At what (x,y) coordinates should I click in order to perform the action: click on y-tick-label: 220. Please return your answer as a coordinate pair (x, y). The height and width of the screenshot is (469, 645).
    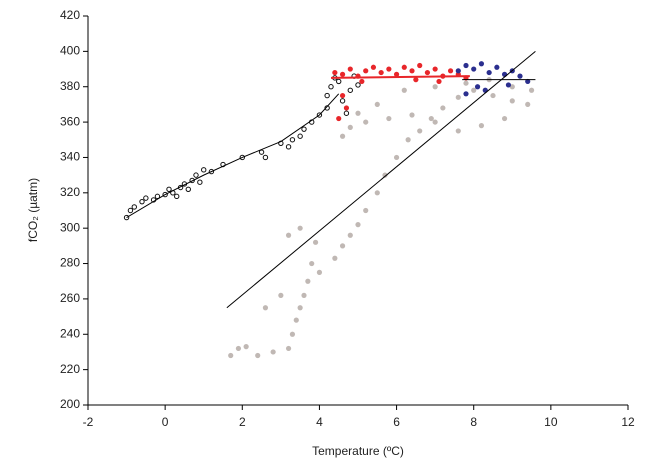
    Looking at the image, I should click on (70, 369).